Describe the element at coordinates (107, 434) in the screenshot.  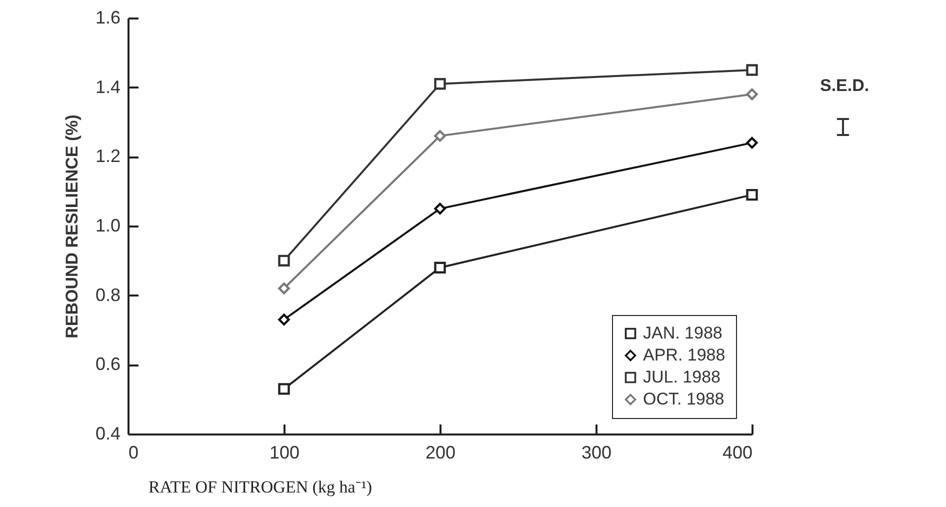
I see `y-tick-label: 0.4` at that location.